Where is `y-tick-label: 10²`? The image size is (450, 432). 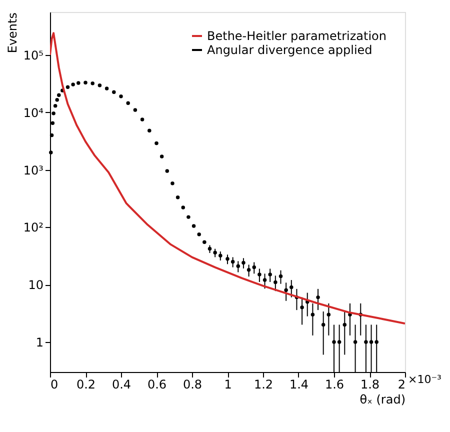 y-tick-label: 10² is located at coordinates (33, 227).